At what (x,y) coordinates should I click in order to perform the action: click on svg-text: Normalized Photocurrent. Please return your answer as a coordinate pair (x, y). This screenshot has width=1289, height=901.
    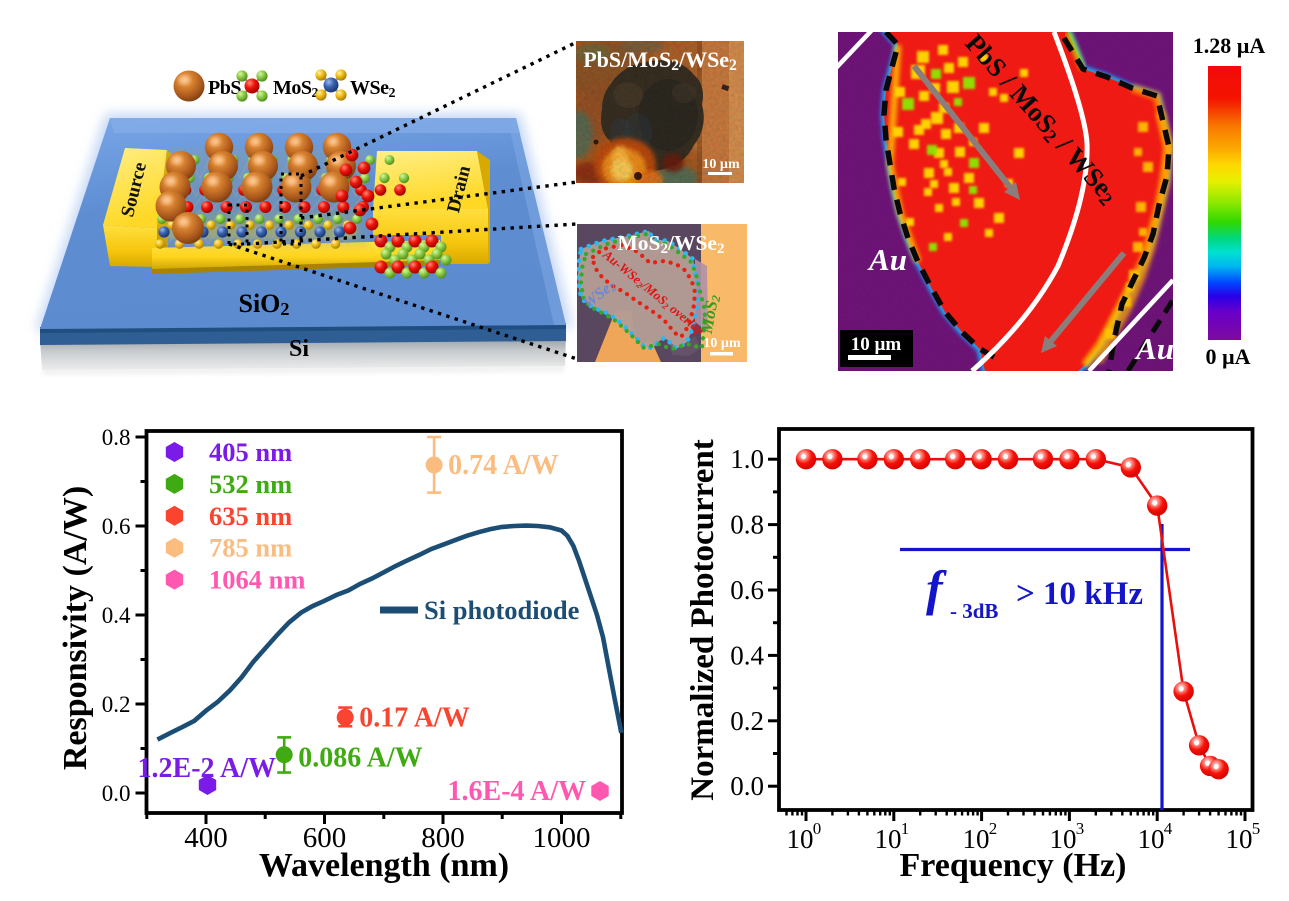
    Looking at the image, I should click on (703, 619).